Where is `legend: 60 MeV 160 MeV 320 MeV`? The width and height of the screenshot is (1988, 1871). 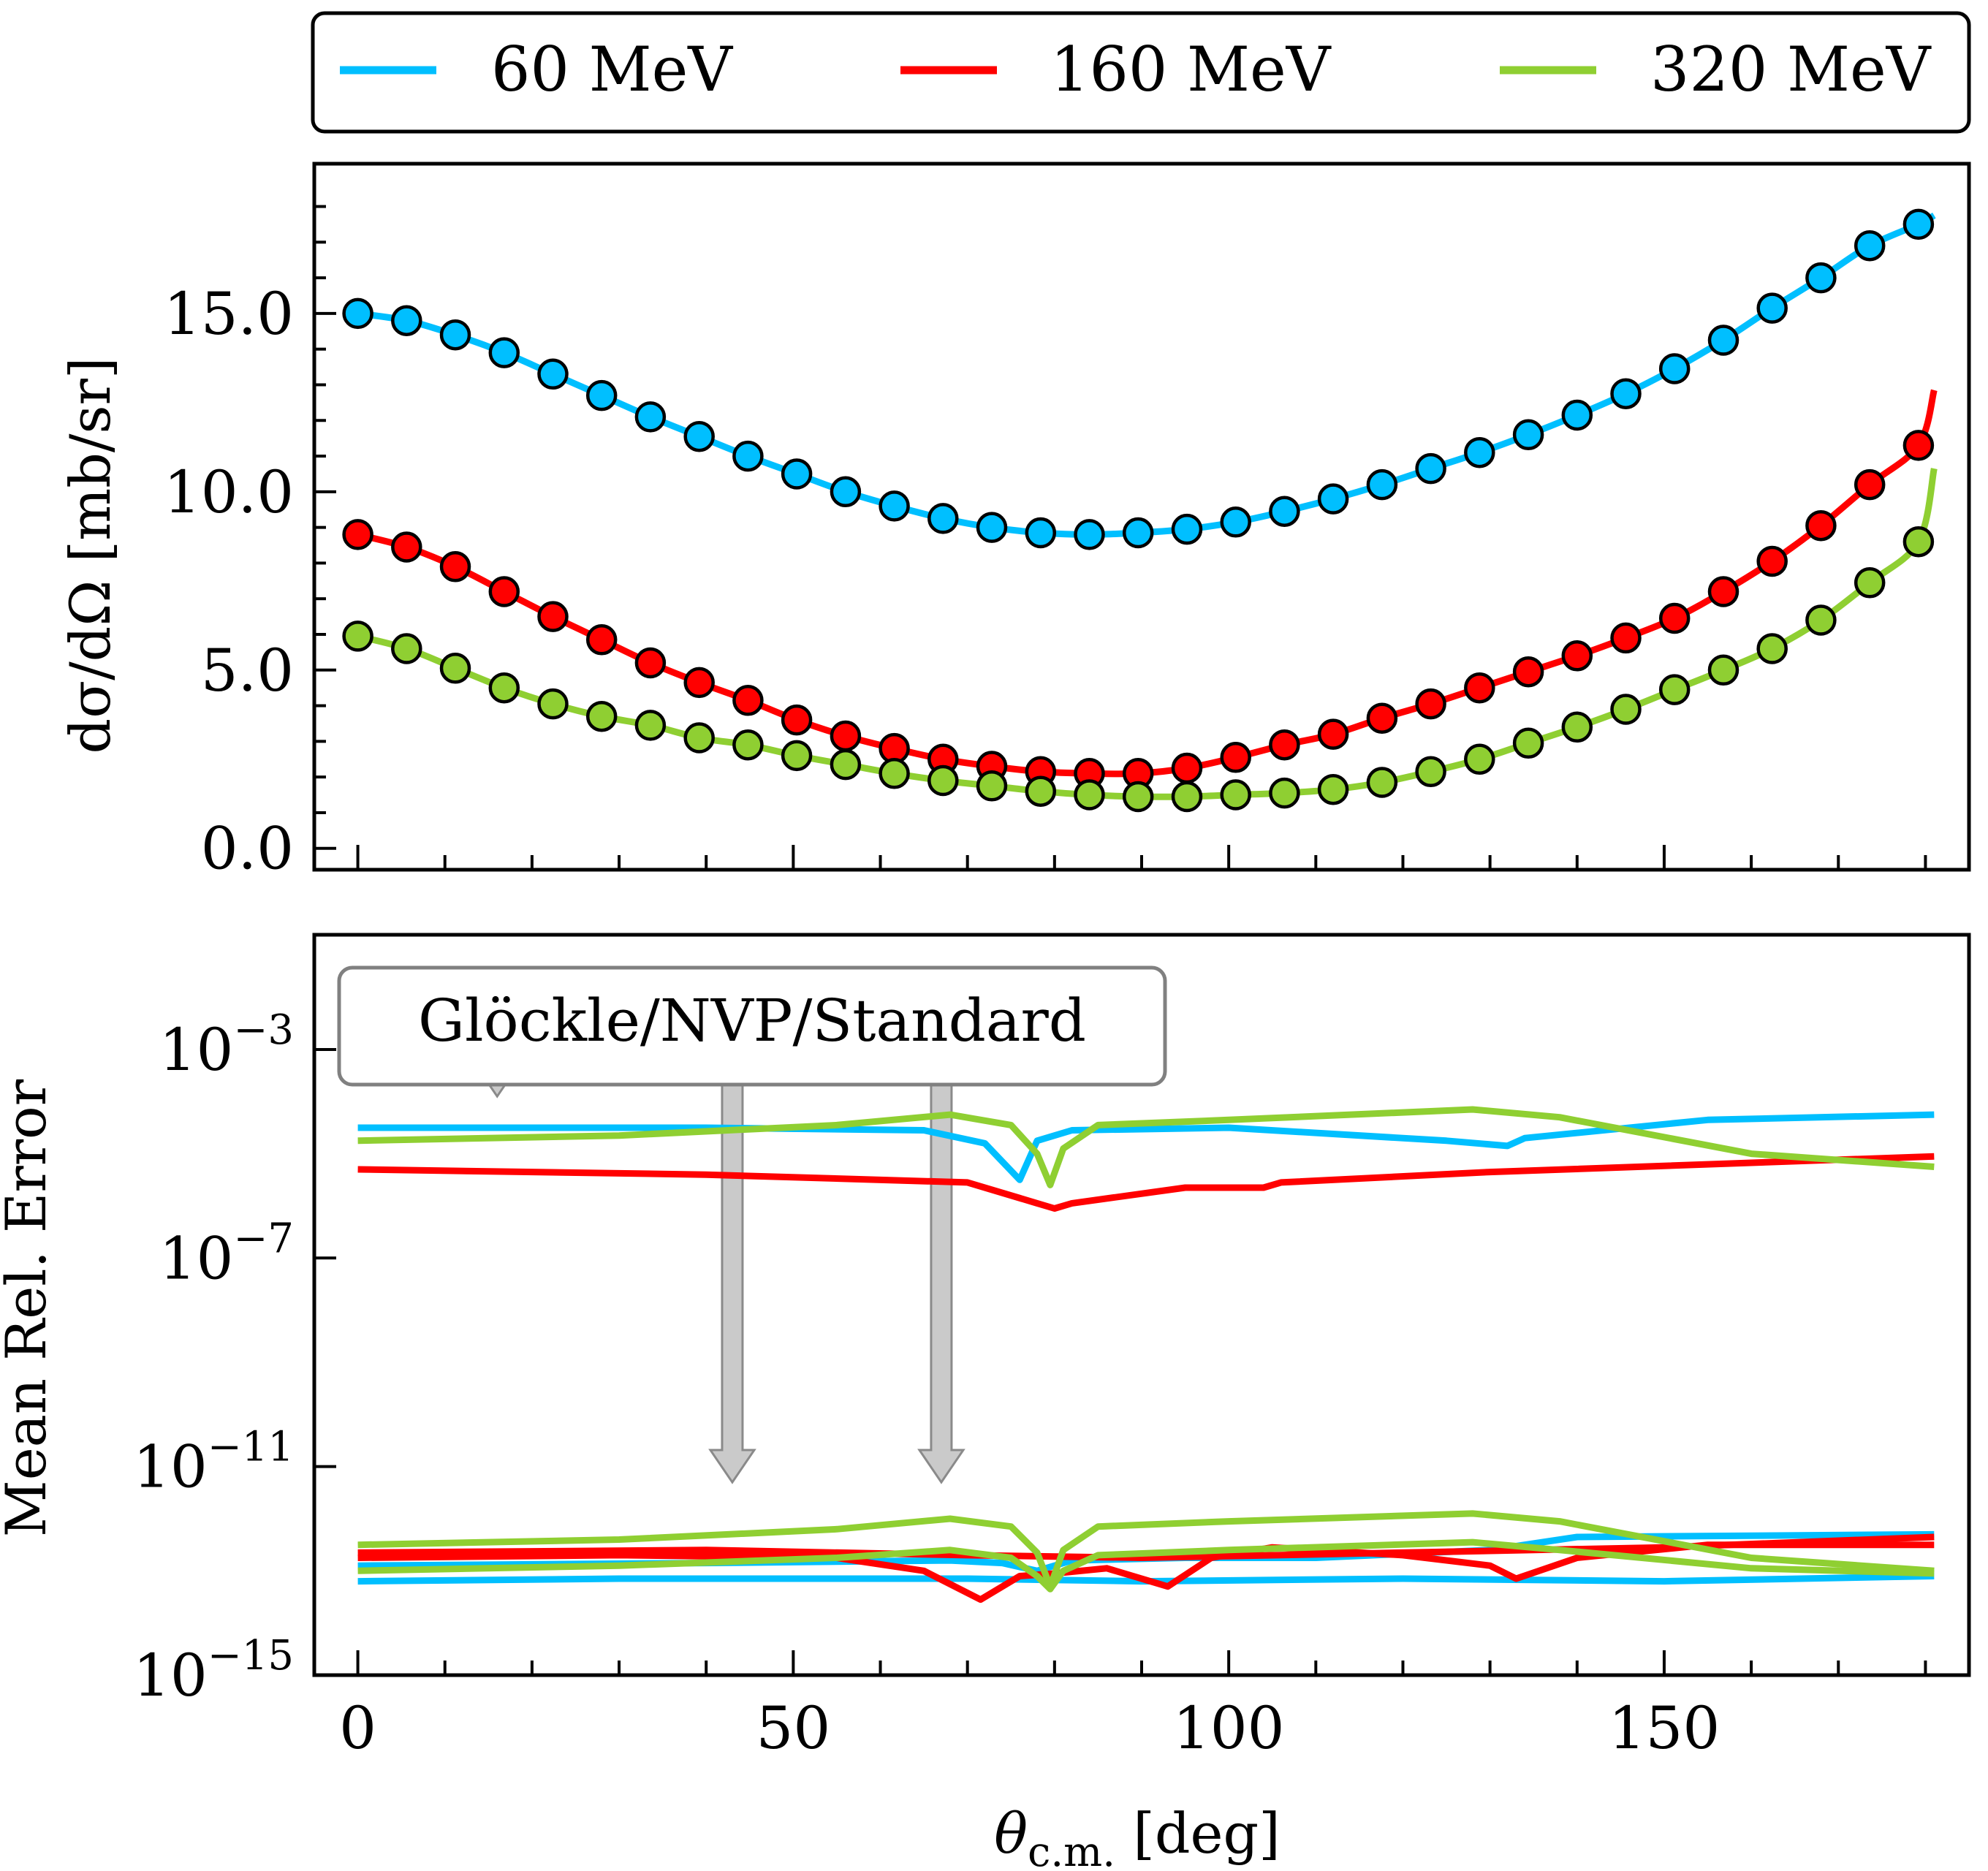 legend: 60 MeV 160 MeV 320 MeV is located at coordinates (1141, 73).